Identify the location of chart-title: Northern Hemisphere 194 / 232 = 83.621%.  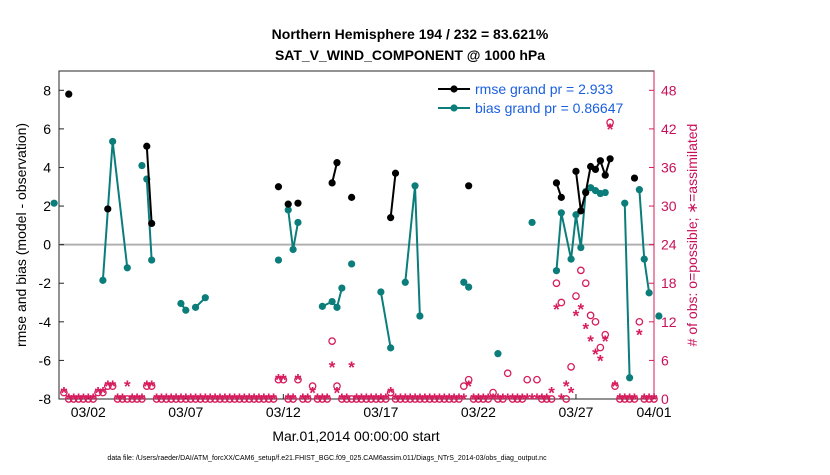
(410, 34).